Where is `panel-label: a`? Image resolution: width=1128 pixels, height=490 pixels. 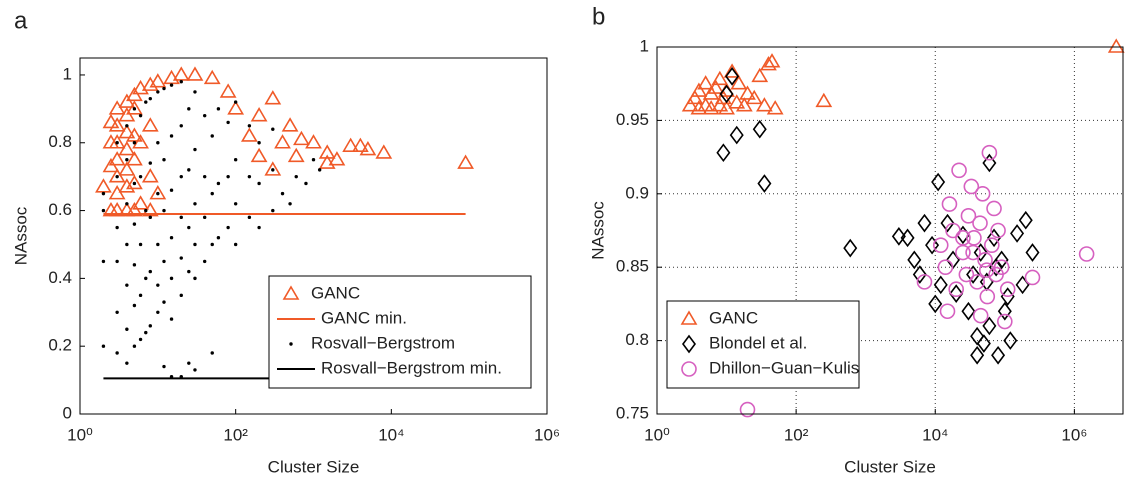 panel-label: a is located at coordinates (21, 20).